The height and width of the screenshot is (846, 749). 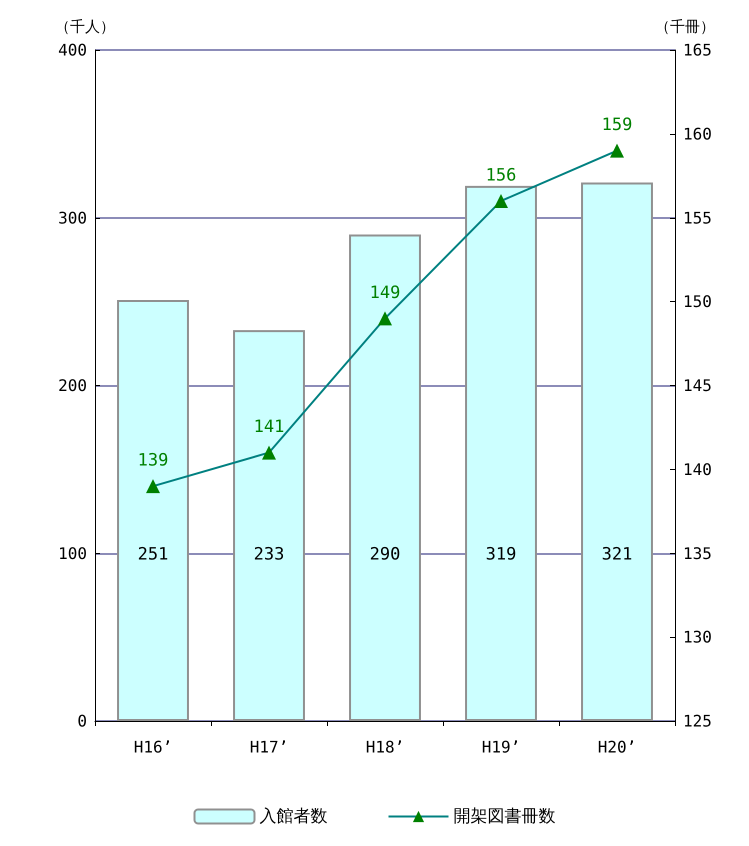 What do you see at coordinates (685, 27) in the screenshot?
I see `y2-axis-title: （千冊）` at bounding box center [685, 27].